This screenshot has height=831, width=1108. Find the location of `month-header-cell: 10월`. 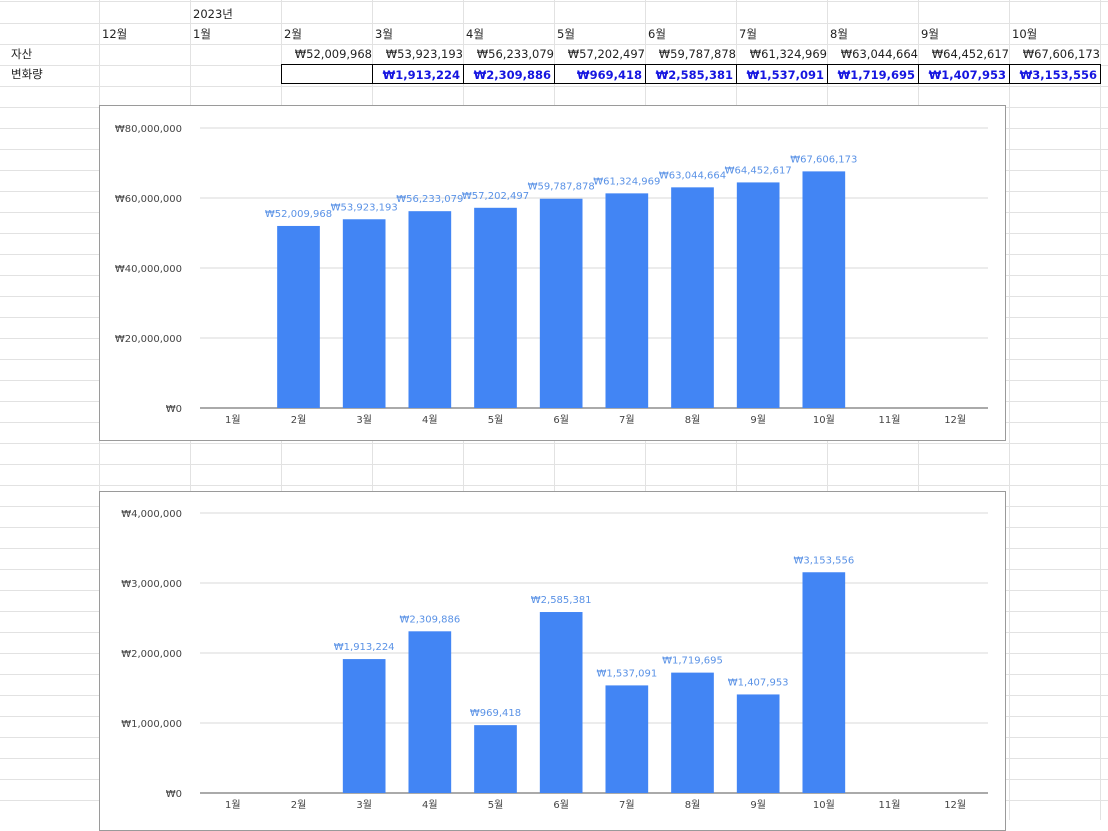

month-header-cell: 10월 is located at coordinates (1025, 34).